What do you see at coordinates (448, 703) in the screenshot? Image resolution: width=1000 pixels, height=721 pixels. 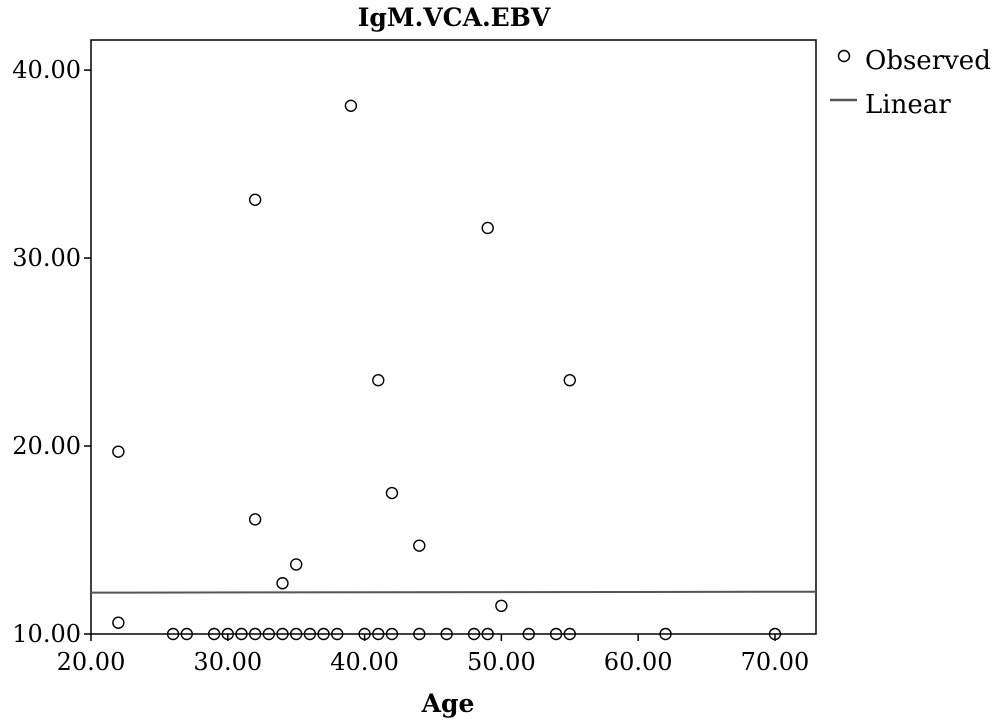 I see `x-axis-title: Age` at bounding box center [448, 703].